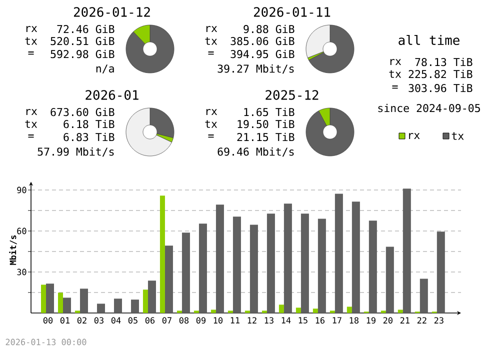 This screenshot has height=348, width=500. Describe the element at coordinates (292, 95) in the screenshot. I see `chart-title: 2025-12` at that location.